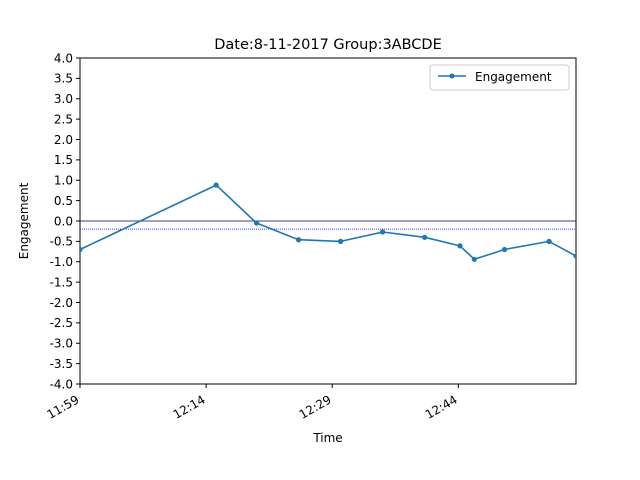  I want to click on chart-title: Date:8-11-2017 Group:3ABCDE, so click(328, 45).